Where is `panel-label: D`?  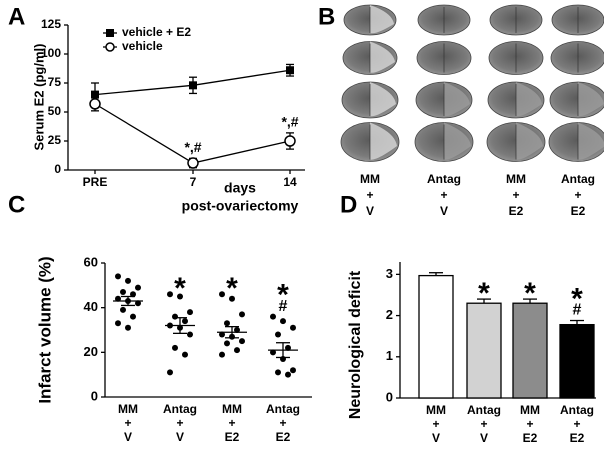 panel-label: D is located at coordinates (348, 204).